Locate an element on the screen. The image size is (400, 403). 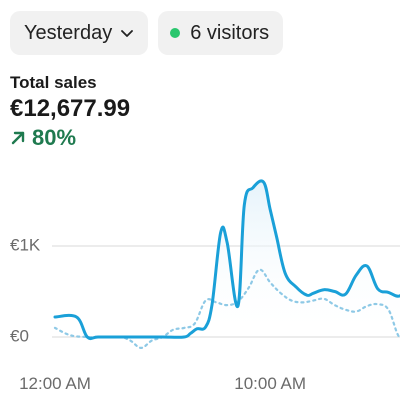
change-percent: 80% is located at coordinates (54, 137).